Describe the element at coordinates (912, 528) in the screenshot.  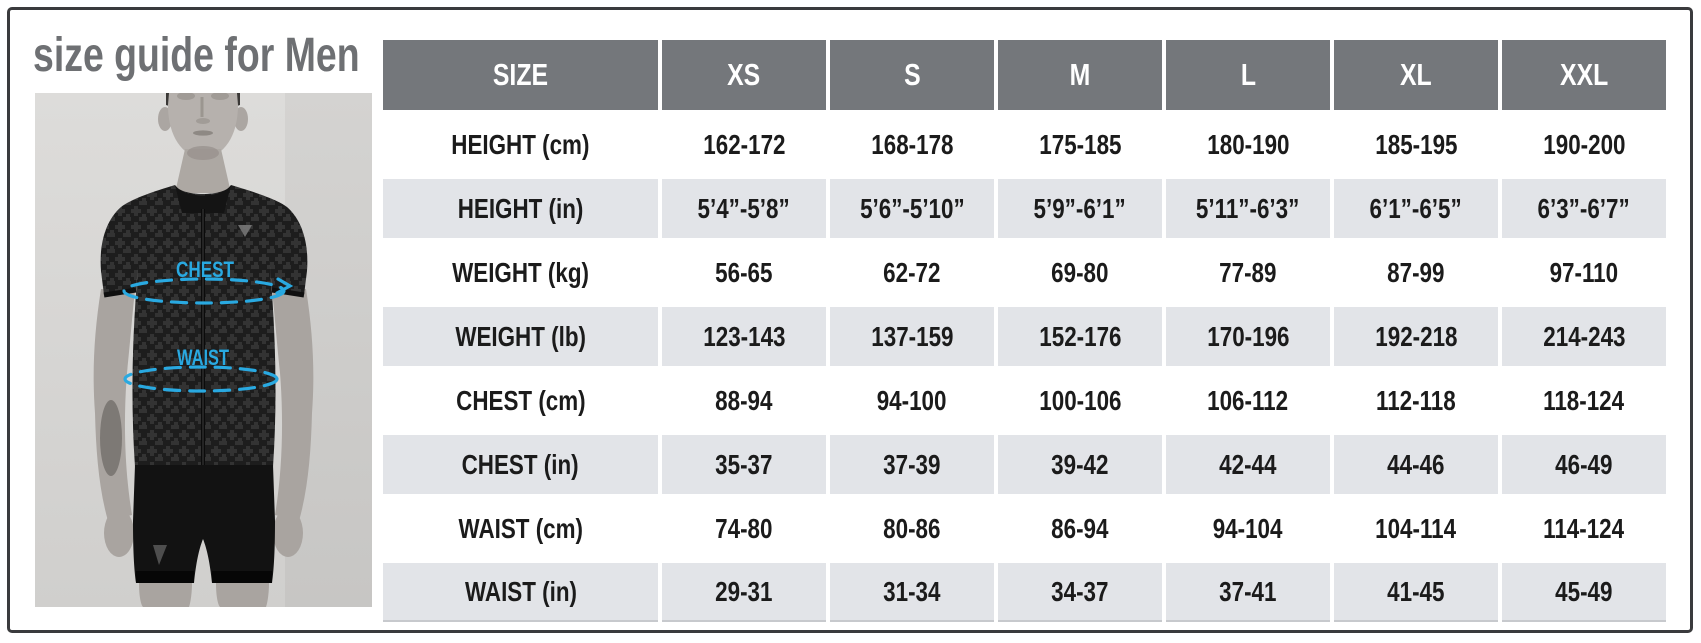
I see `size-value-cell: 80-86` at that location.